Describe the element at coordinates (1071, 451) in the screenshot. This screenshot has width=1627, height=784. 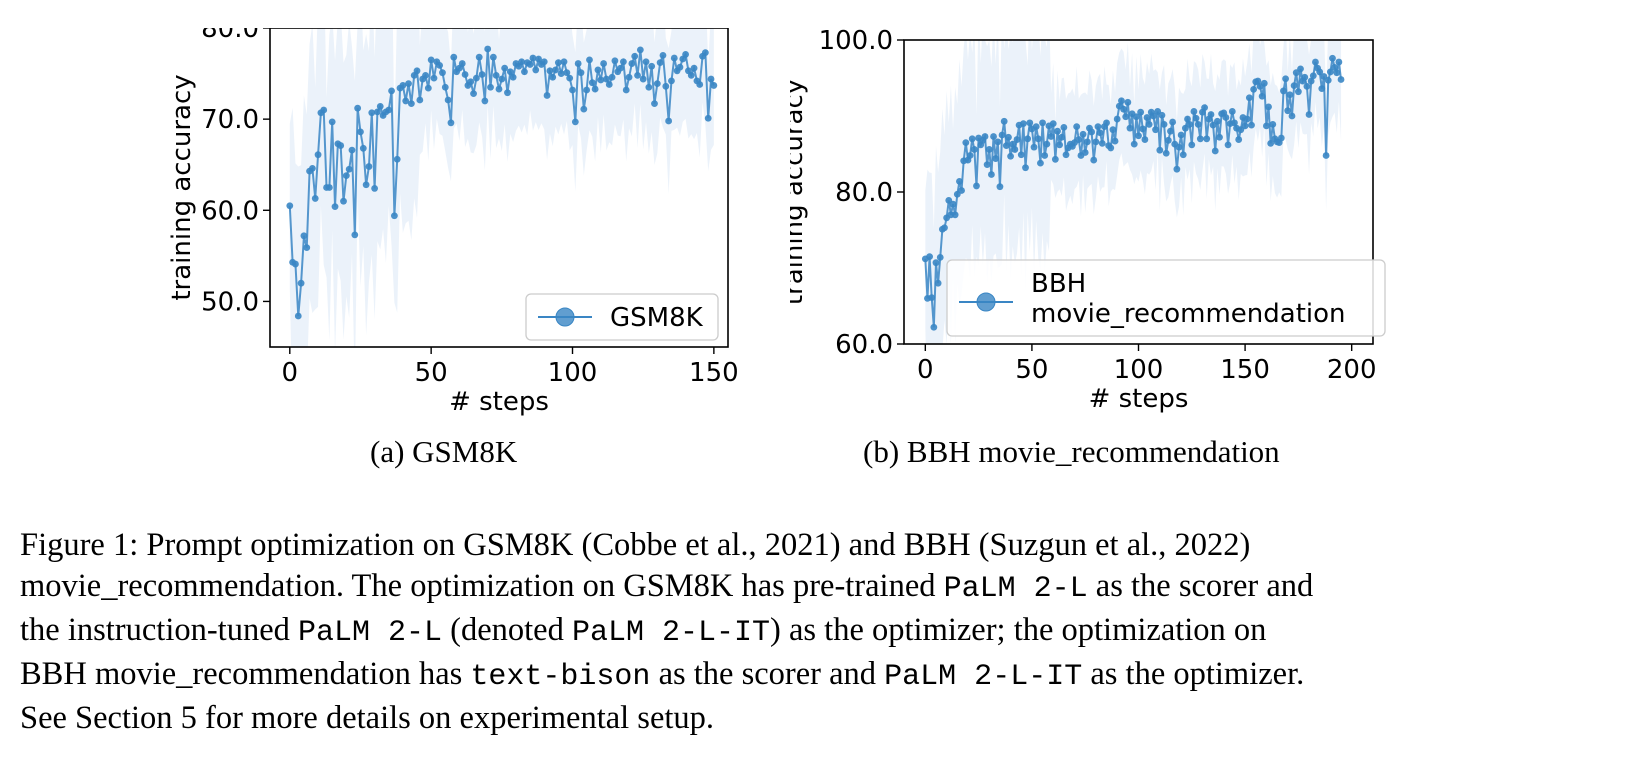
I see `subcaption-b: (b) BBH movie_recommendation` at that location.